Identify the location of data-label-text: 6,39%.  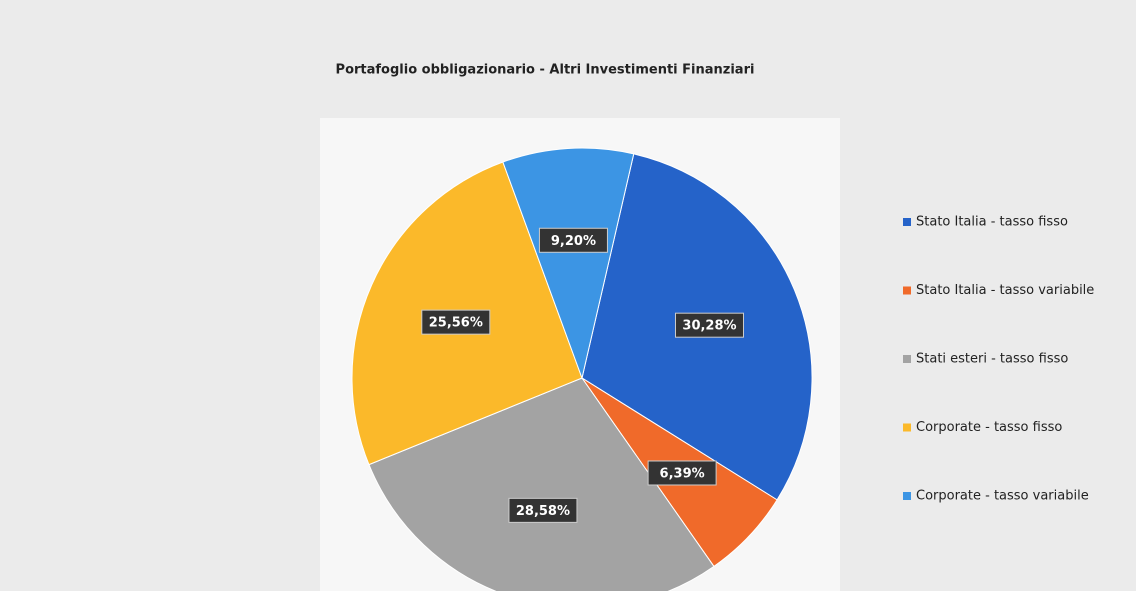
(682, 473).